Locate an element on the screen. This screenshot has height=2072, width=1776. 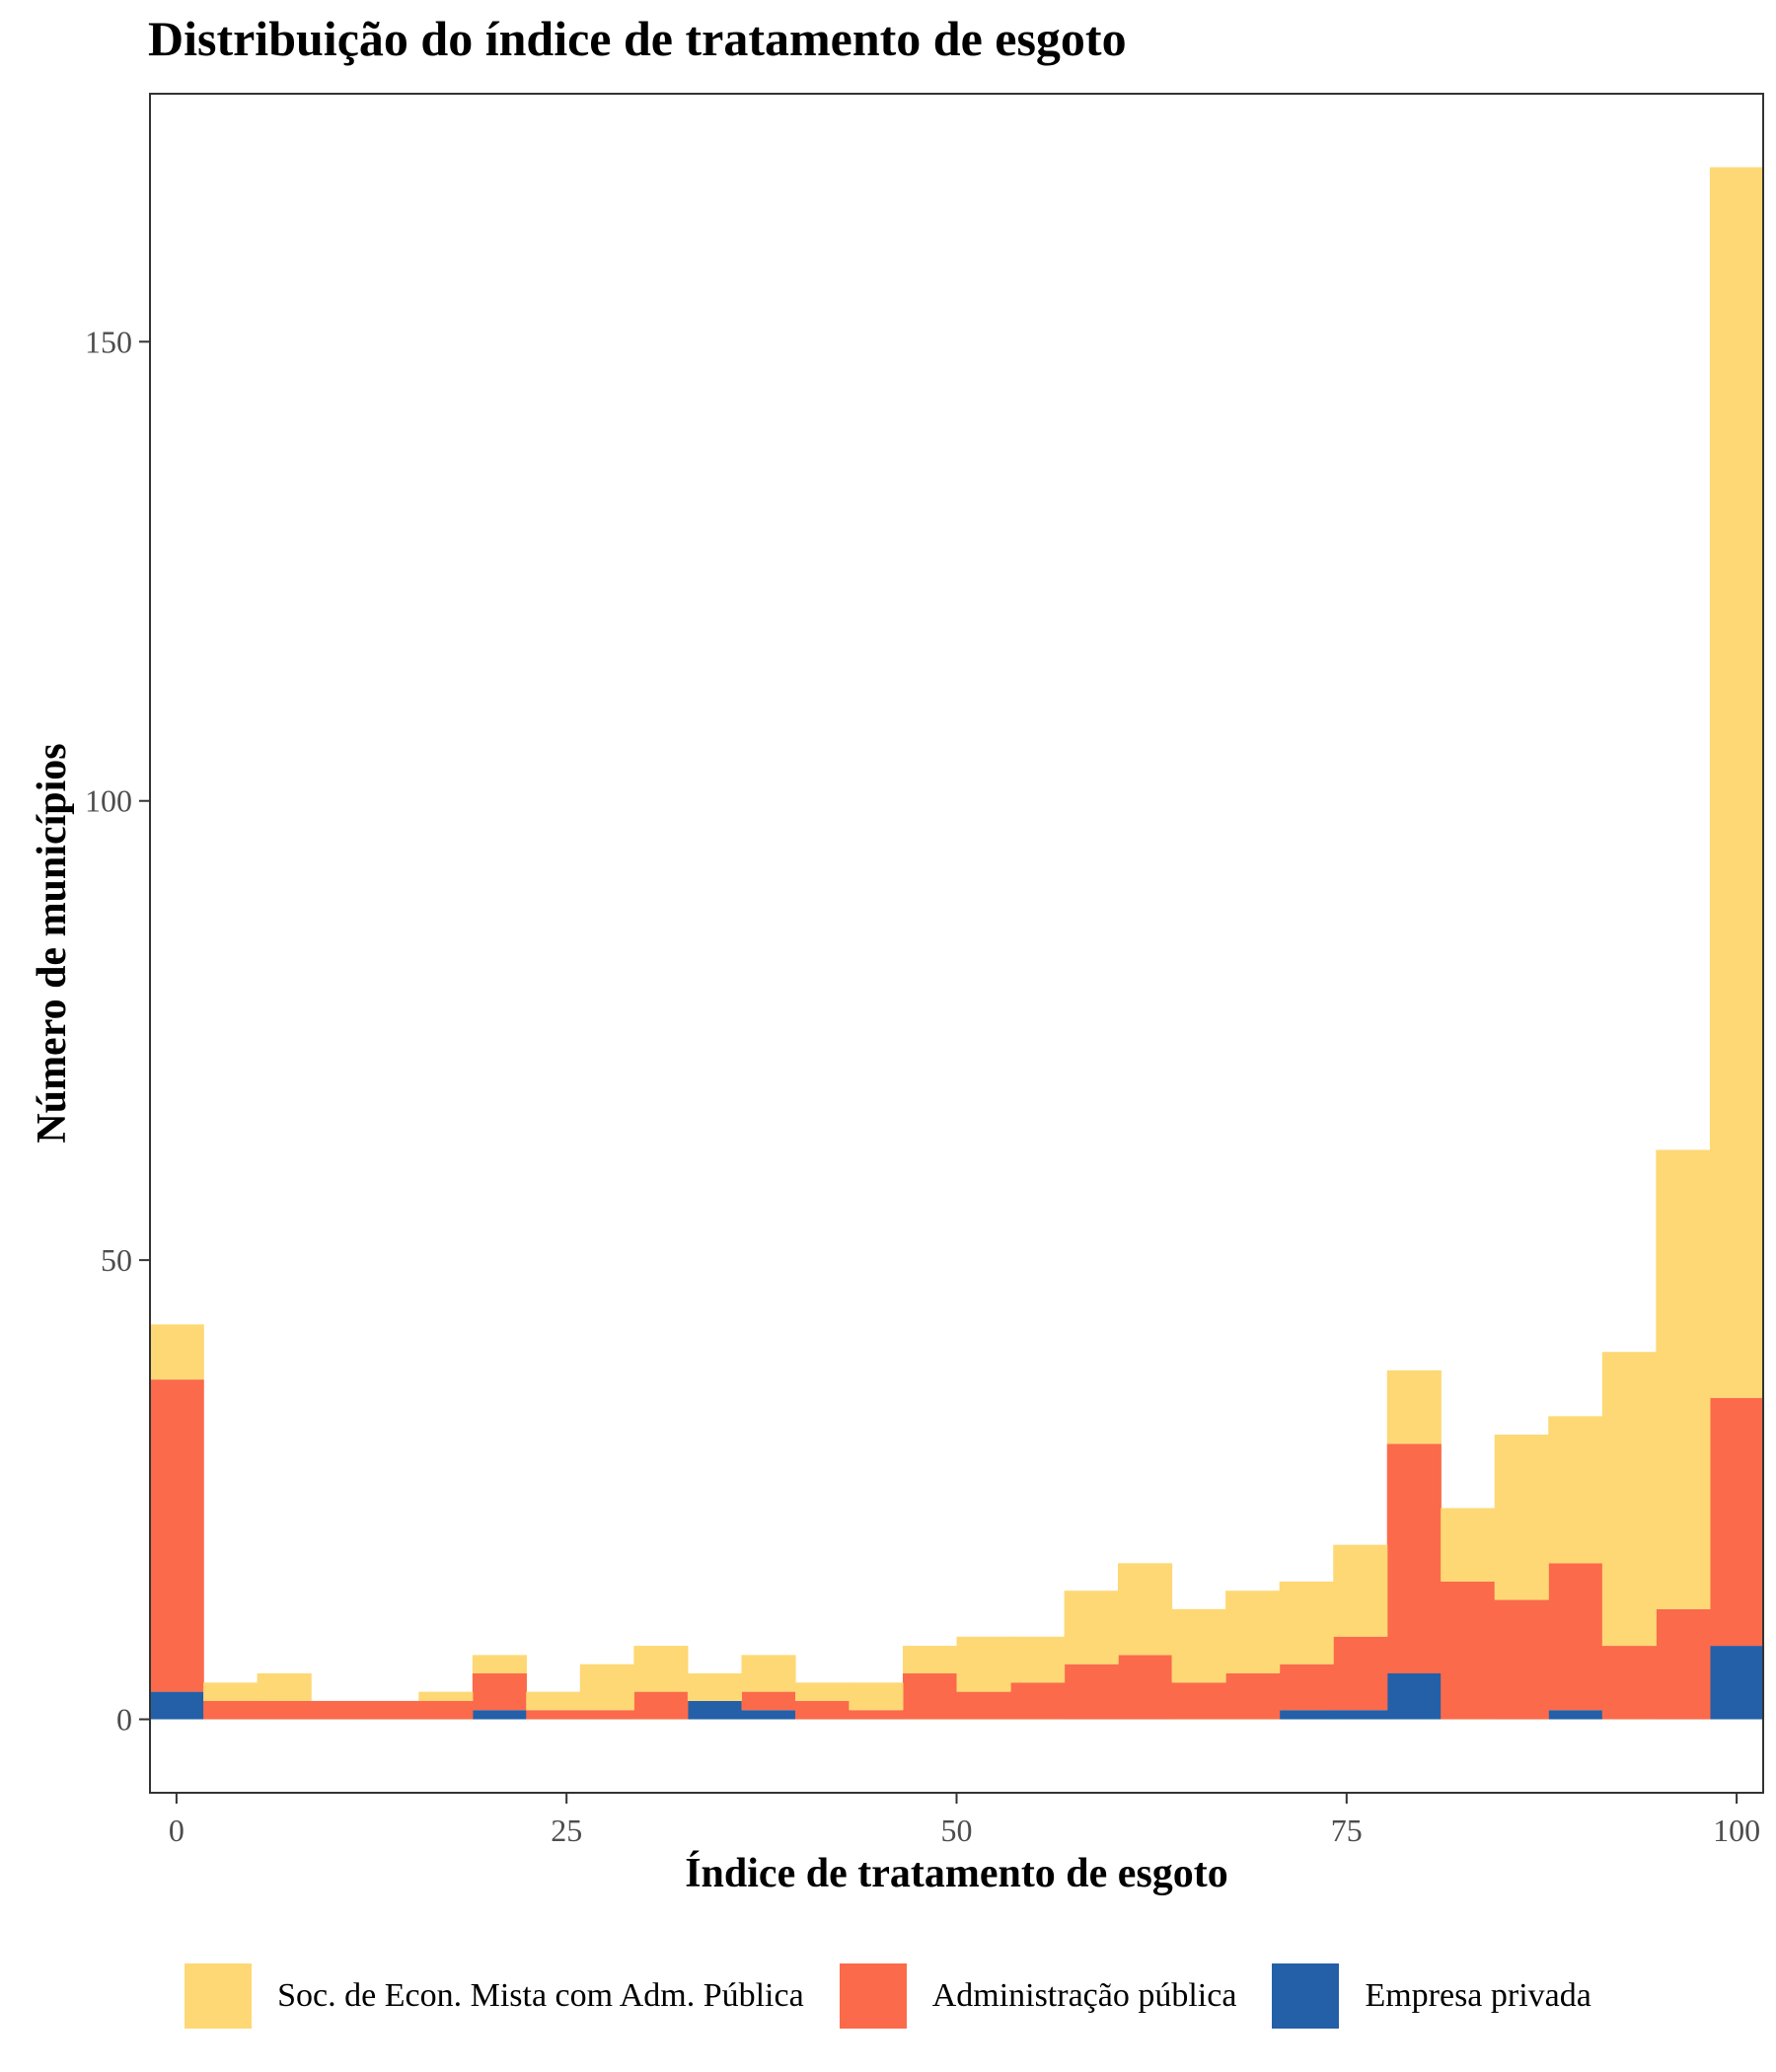
legend-item-empresa-privada: Empresa privada is located at coordinates (1432, 1996).